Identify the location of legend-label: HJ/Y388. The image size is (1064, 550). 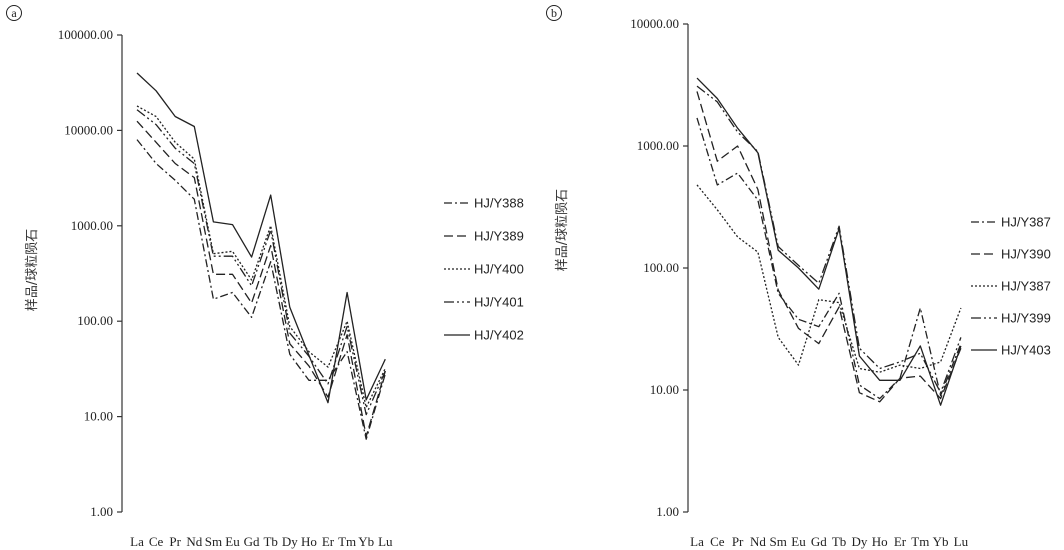
(499, 203).